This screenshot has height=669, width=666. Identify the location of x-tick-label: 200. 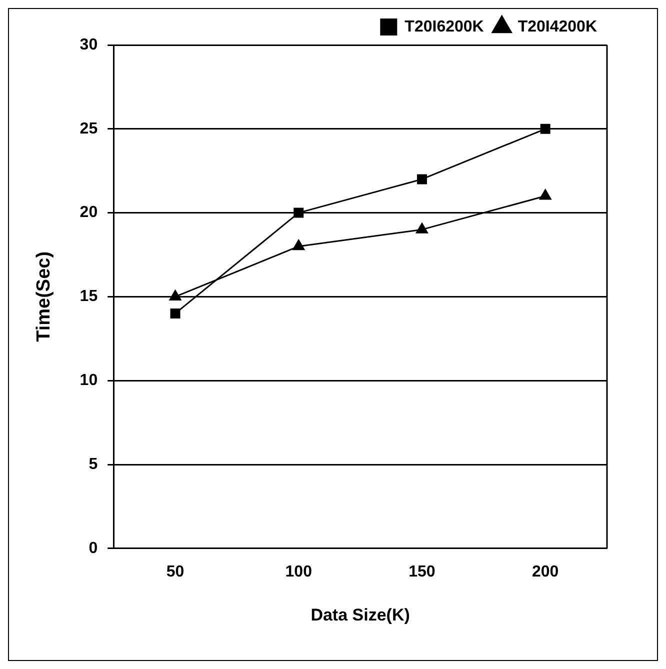
(545, 571).